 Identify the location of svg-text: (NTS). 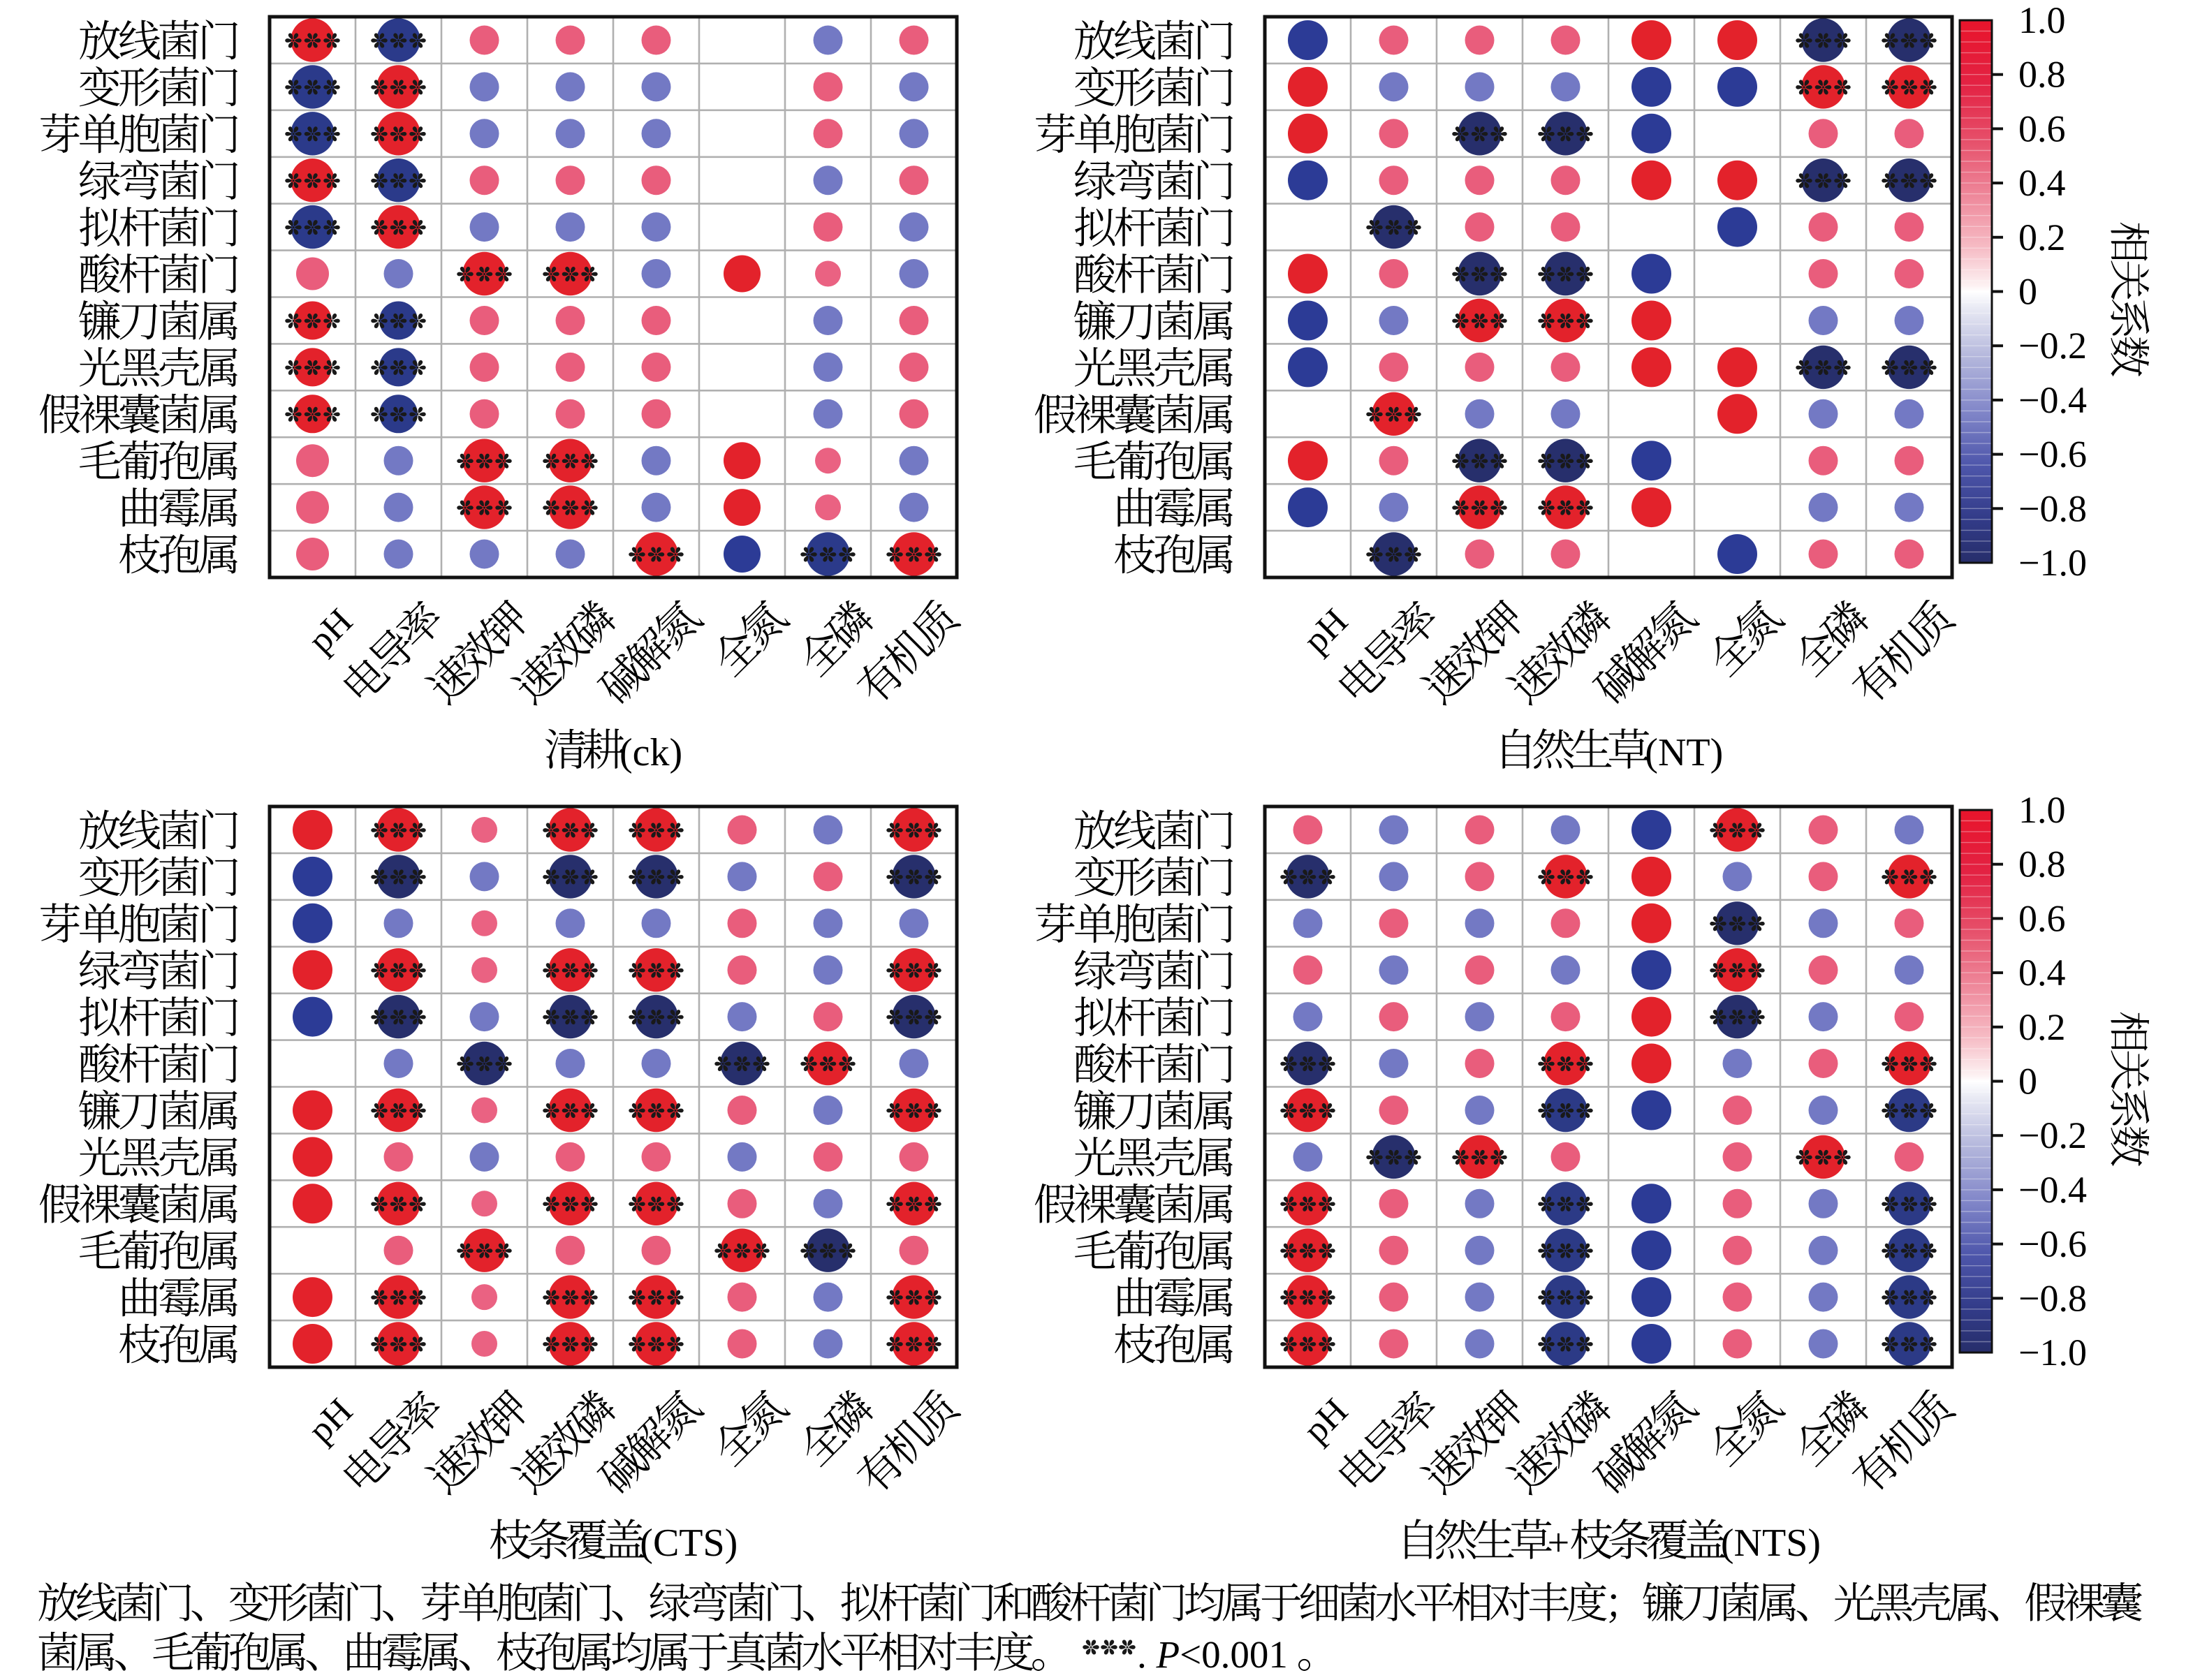
(1771, 1543).